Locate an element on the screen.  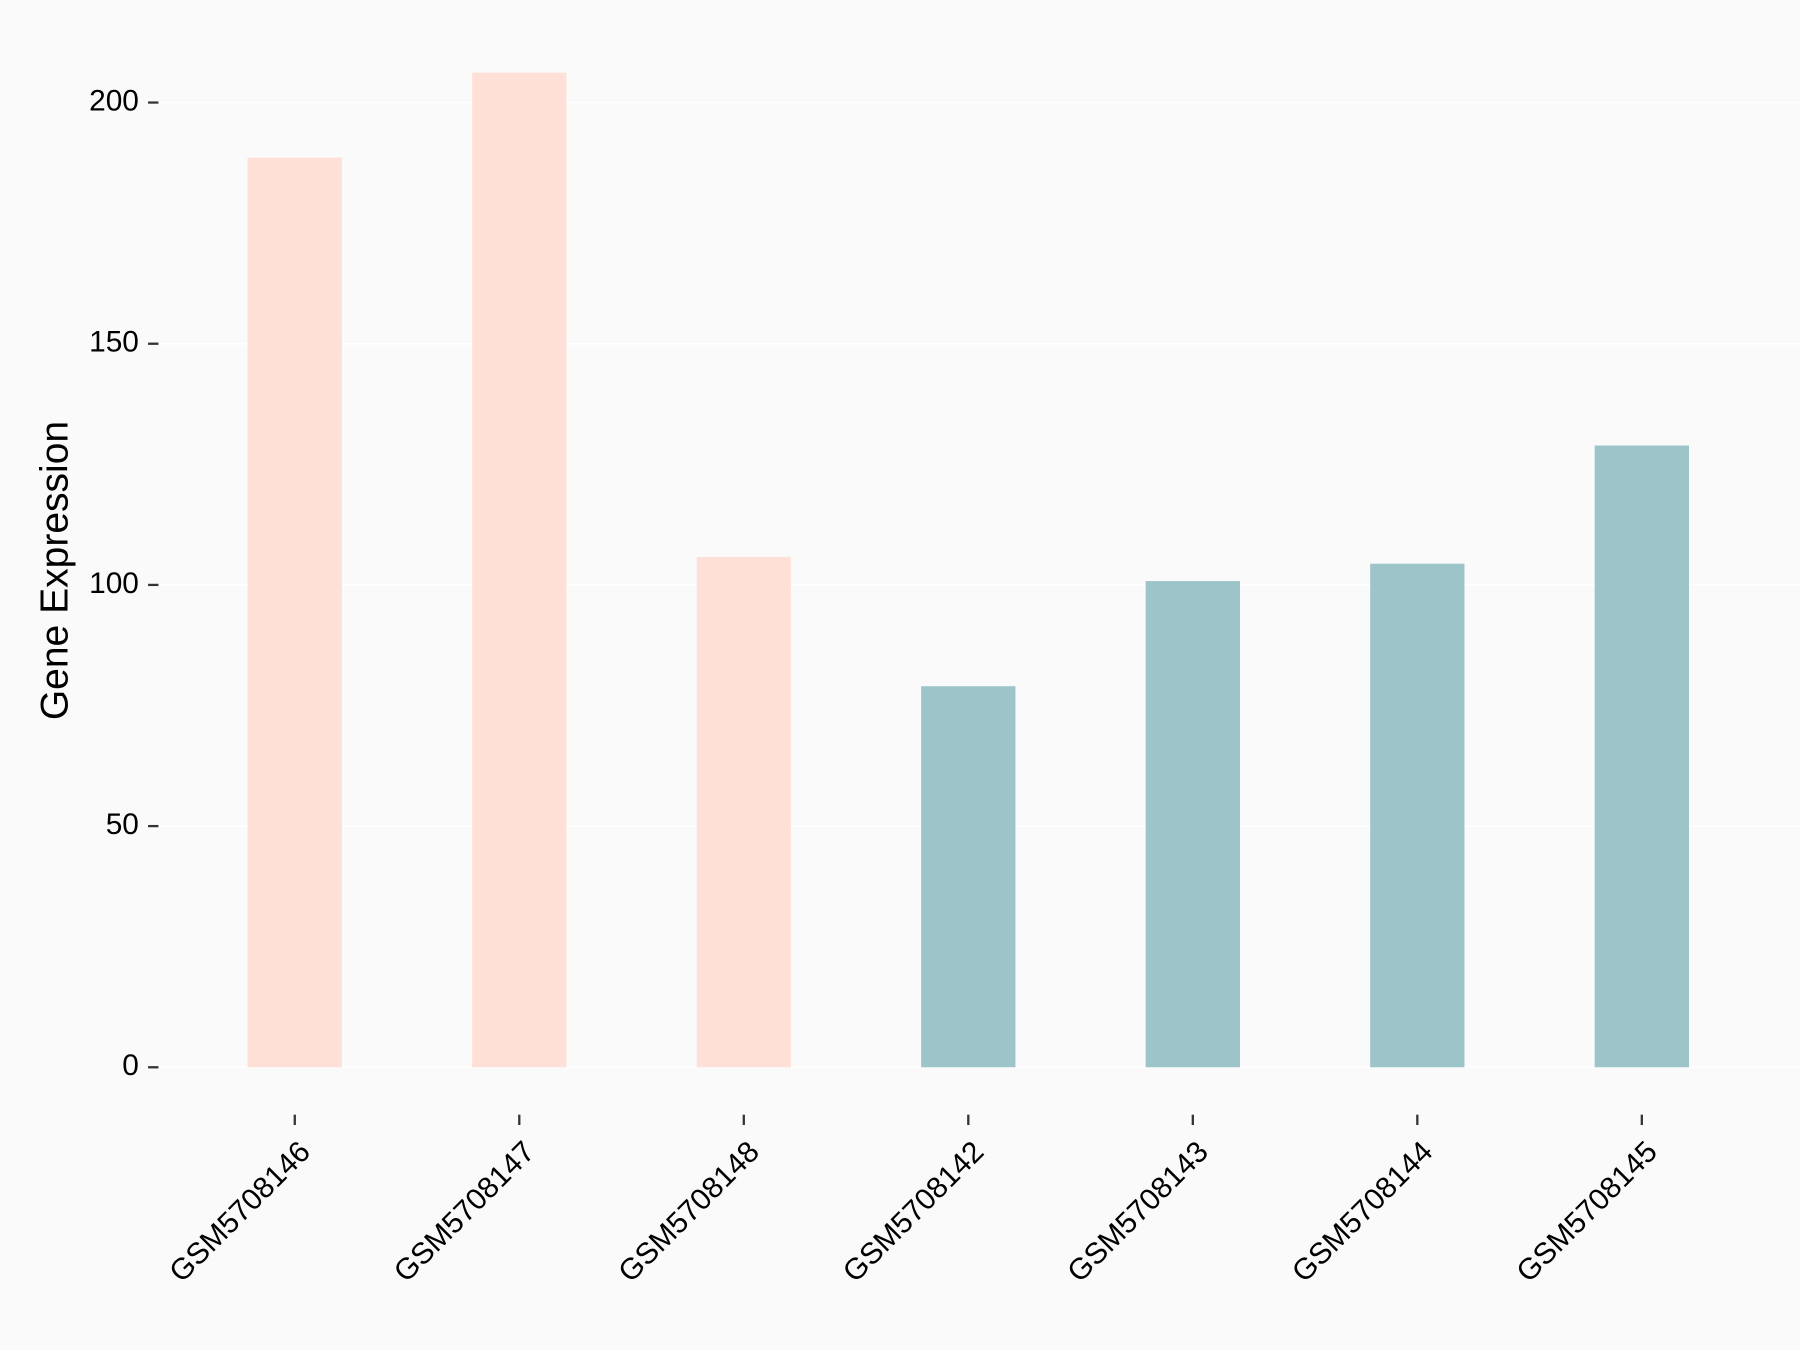
y-tick-label: 0 is located at coordinates (130, 1065).